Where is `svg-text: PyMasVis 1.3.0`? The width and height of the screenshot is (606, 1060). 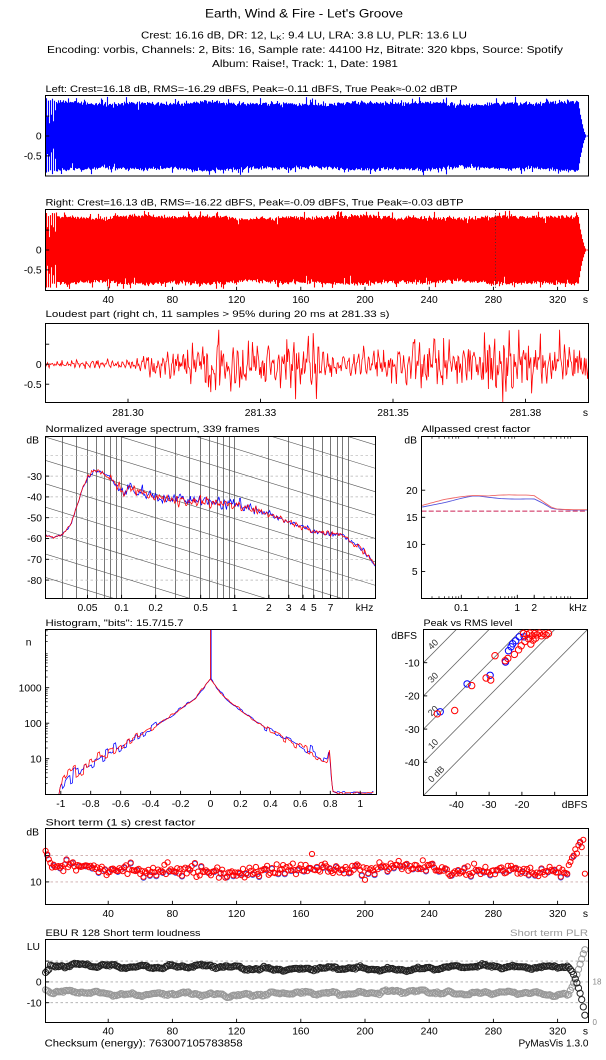
svg-text: PyMasVis 1.3.0 is located at coordinates (554, 1043).